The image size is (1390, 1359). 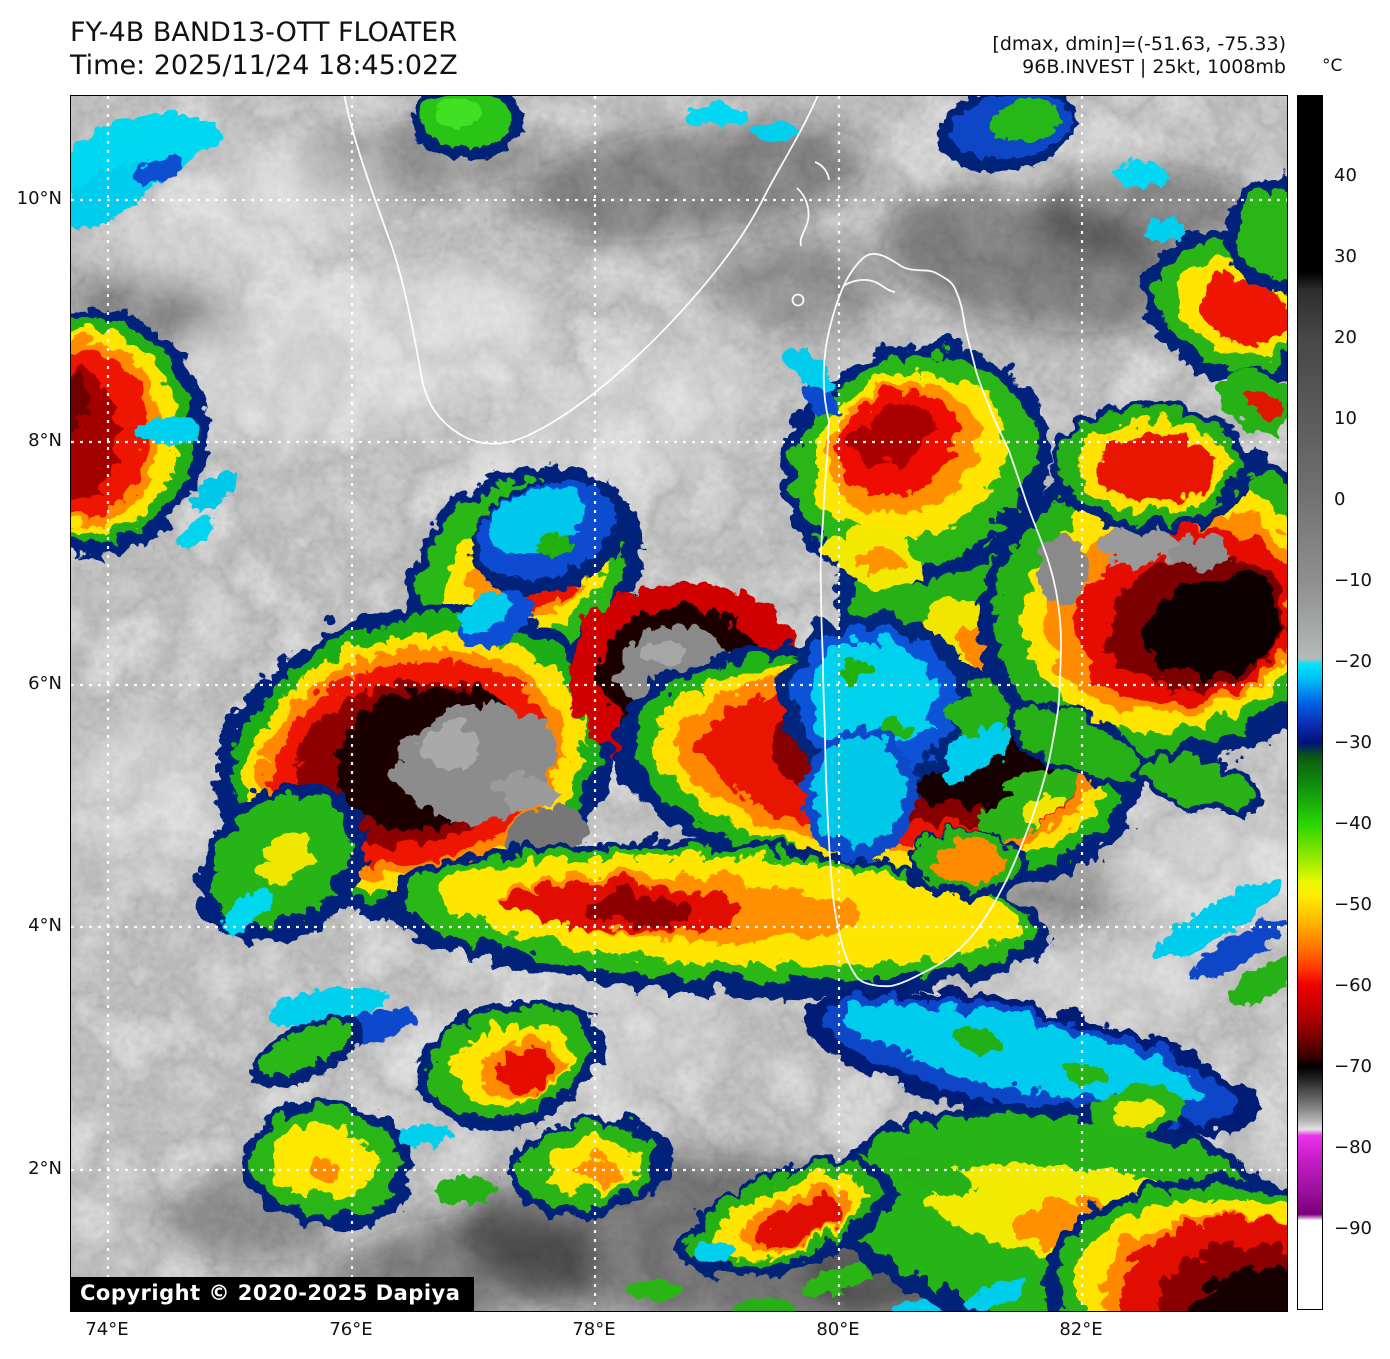 What do you see at coordinates (1345, 256) in the screenshot?
I see `colorbar-tick-label: 30` at bounding box center [1345, 256].